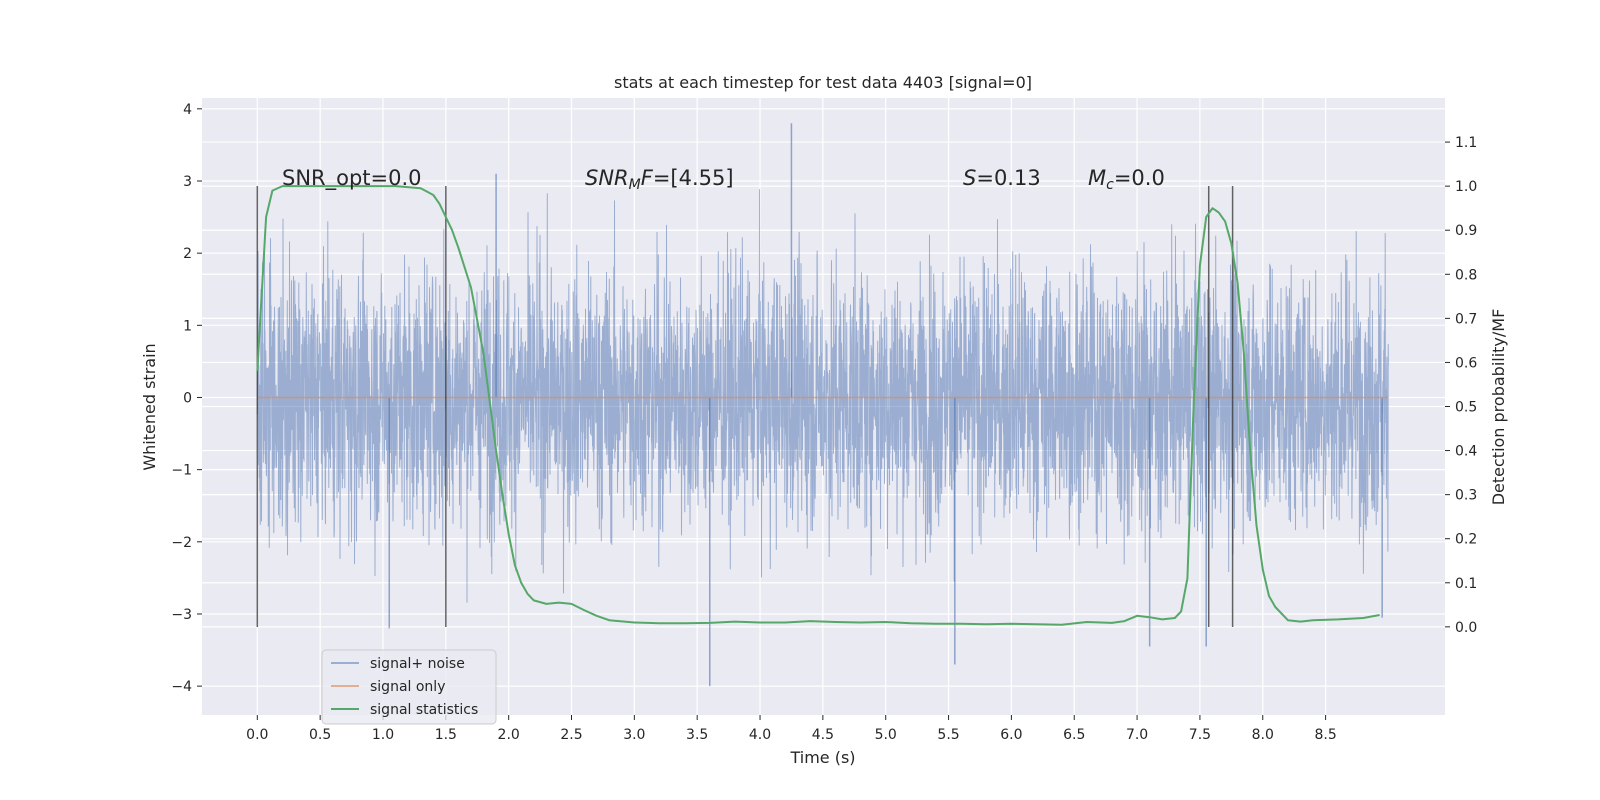 The height and width of the screenshot is (800, 1600). Describe the element at coordinates (1011, 735) in the screenshot. I see `x-tick-label: 6.0` at that location.